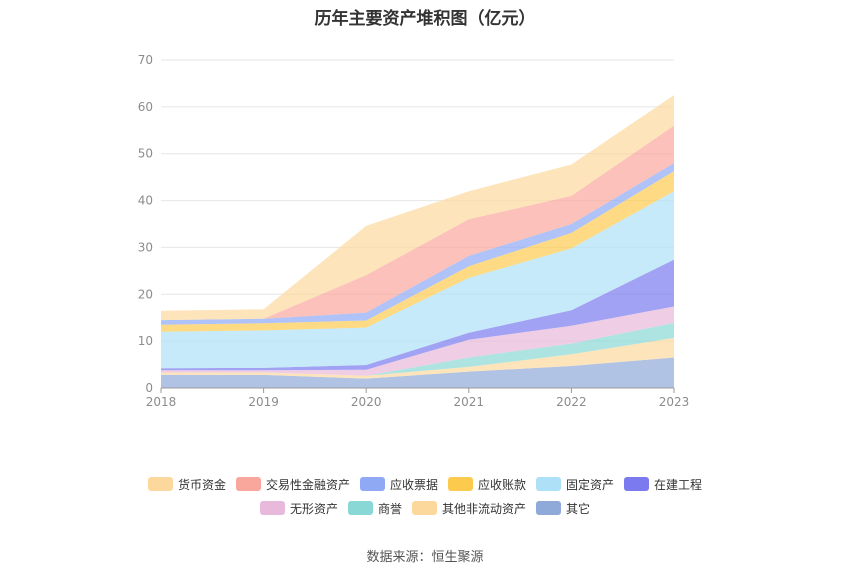 This screenshot has height=575, width=850. What do you see at coordinates (389, 508) in the screenshot?
I see `legend-label: 商誉` at bounding box center [389, 508].